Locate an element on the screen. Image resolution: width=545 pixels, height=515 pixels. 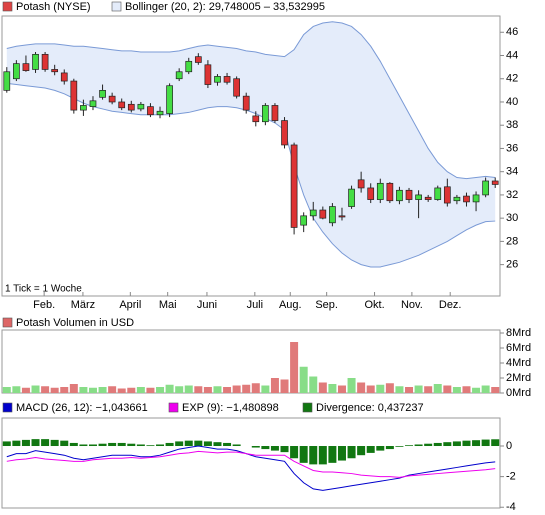
legend-label: MACD (26, 12): −1,043661 is located at coordinates (82, 408).